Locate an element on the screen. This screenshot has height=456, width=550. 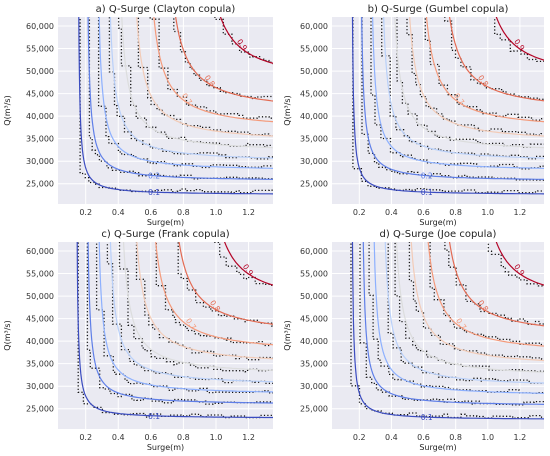
panel-title: a) Q-Surge (Clayton copula) is located at coordinates (166, 9).